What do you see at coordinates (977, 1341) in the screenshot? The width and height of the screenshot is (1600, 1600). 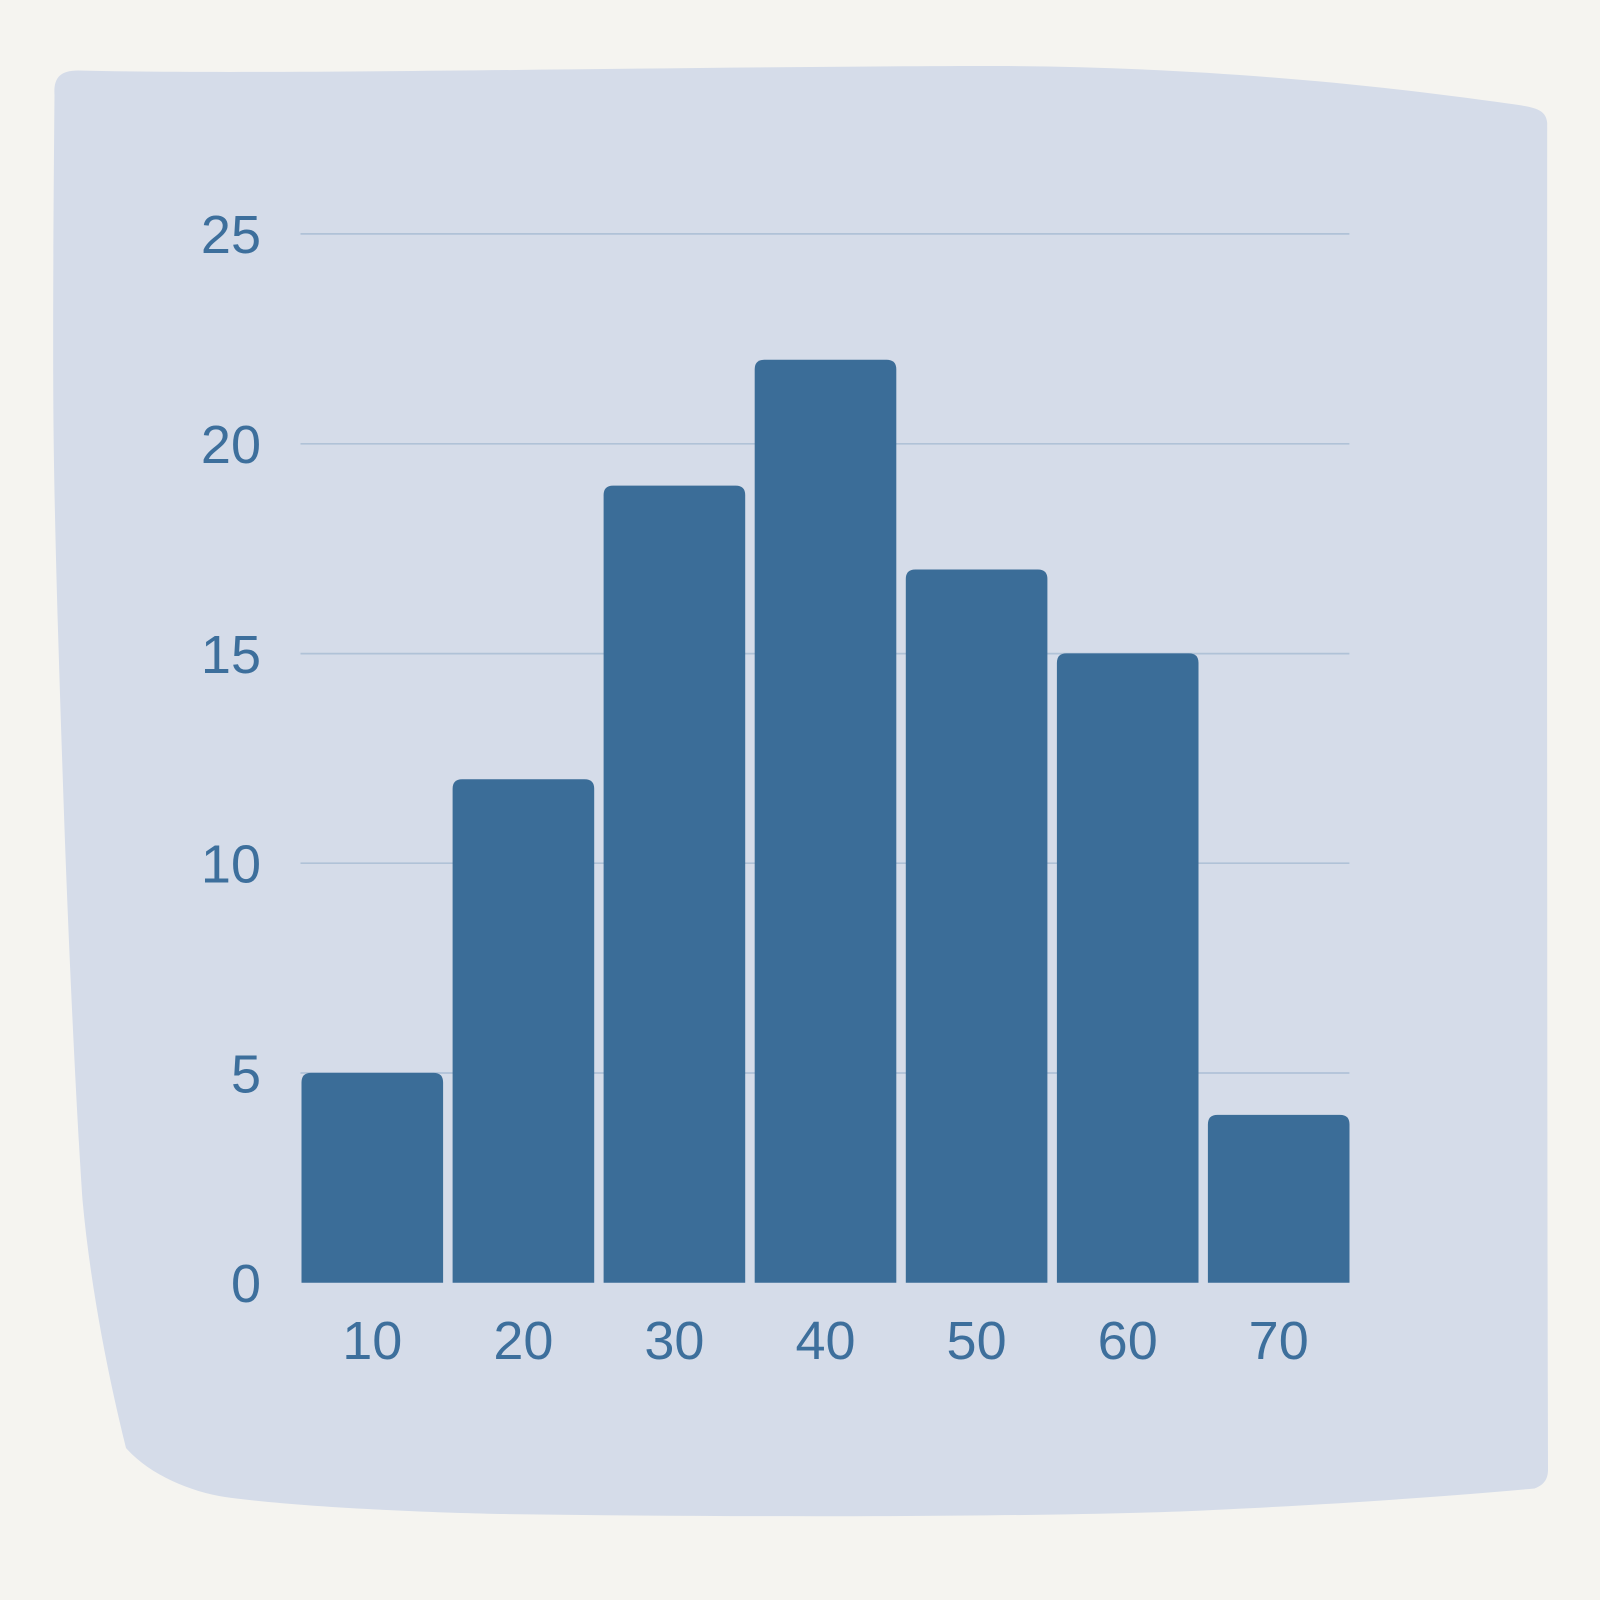 I see `svg-text: 50` at bounding box center [977, 1341].